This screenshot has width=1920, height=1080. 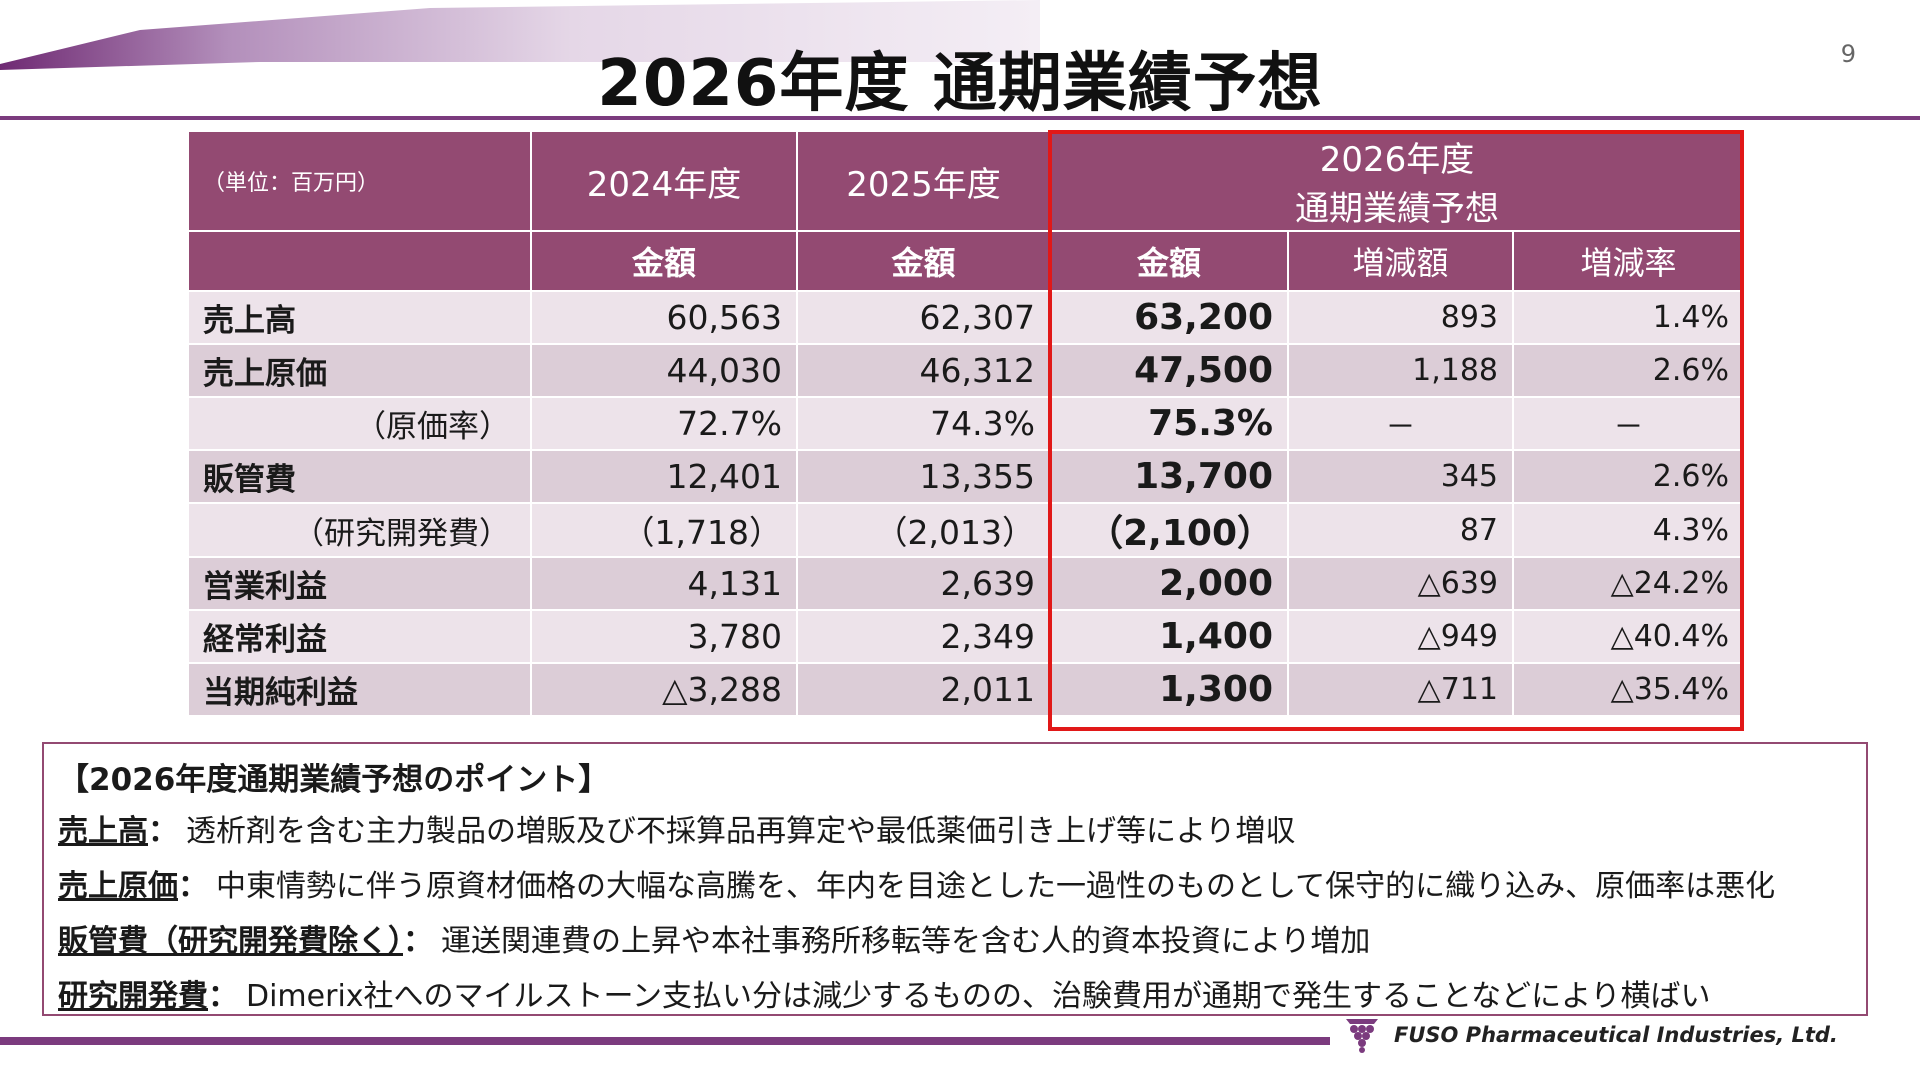 What do you see at coordinates (1400, 423) in the screenshot?
I see `cell-change: －` at bounding box center [1400, 423].